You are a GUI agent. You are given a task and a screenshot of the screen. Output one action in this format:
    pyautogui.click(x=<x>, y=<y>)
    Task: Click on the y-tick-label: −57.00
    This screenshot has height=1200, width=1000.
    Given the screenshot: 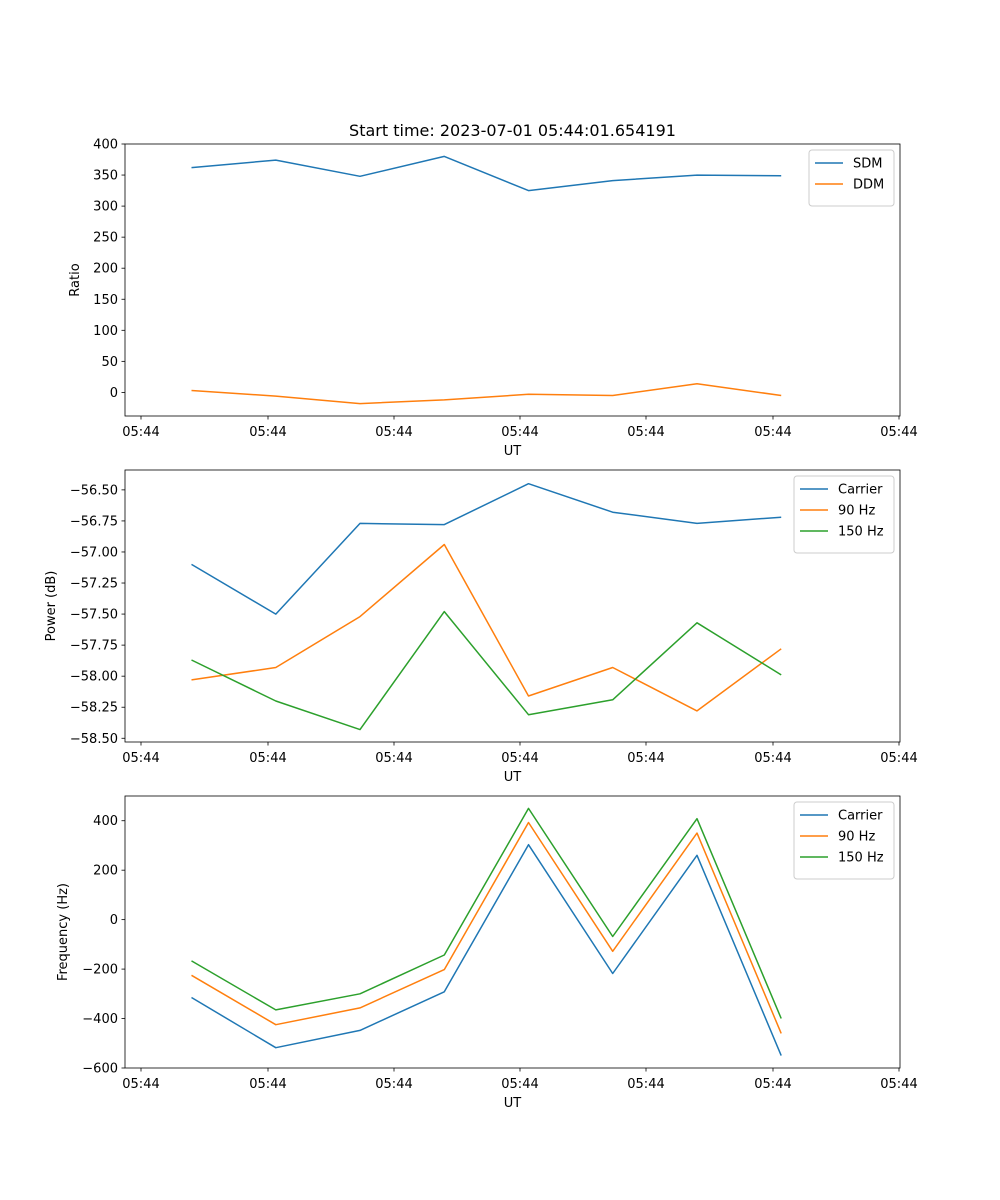 What is the action you would take?
    pyautogui.click(x=94, y=552)
    